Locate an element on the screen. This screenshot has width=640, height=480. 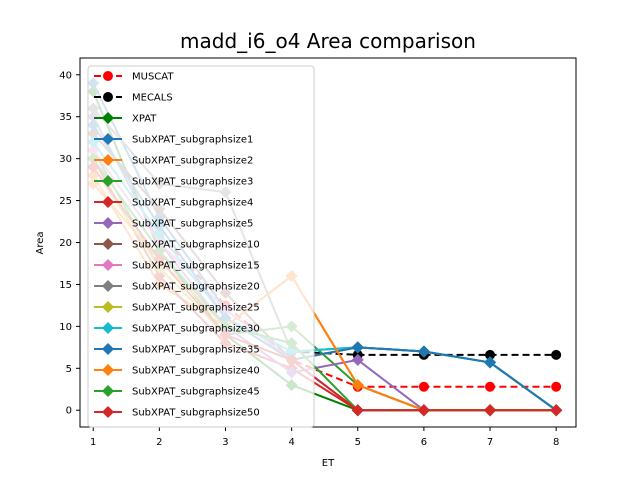
y-tick-label: 35 is located at coordinates (65, 117).